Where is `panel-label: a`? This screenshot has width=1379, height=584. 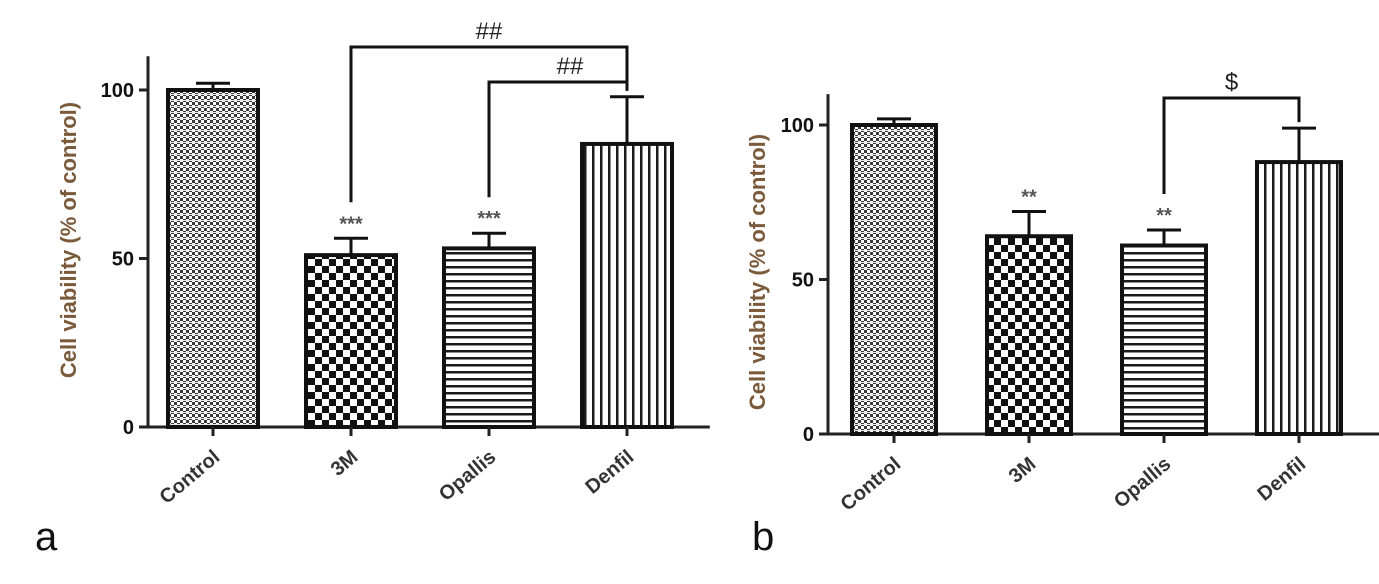
panel-label: a is located at coordinates (46, 537).